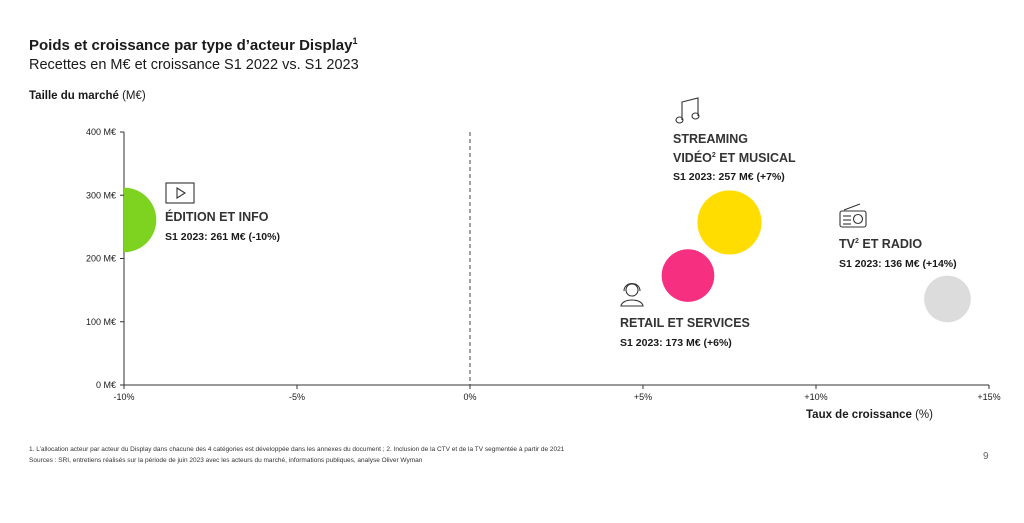  I want to click on bubble-label-title: TV2 ET RADIO, so click(880, 244).